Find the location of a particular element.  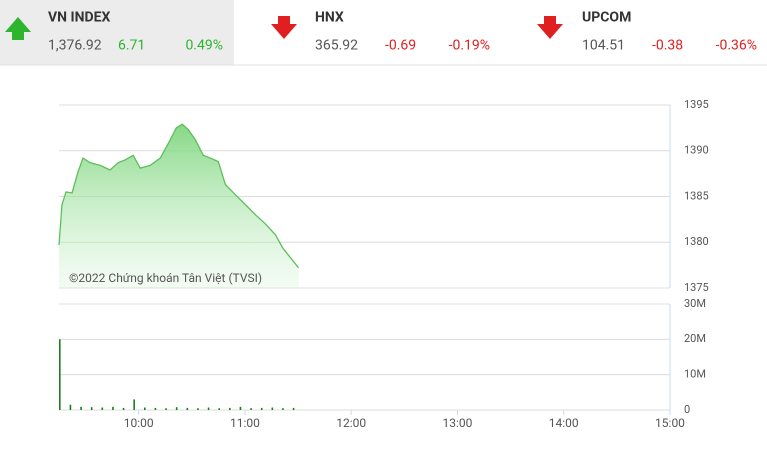

x-tick-label: 12:00 is located at coordinates (351, 423).